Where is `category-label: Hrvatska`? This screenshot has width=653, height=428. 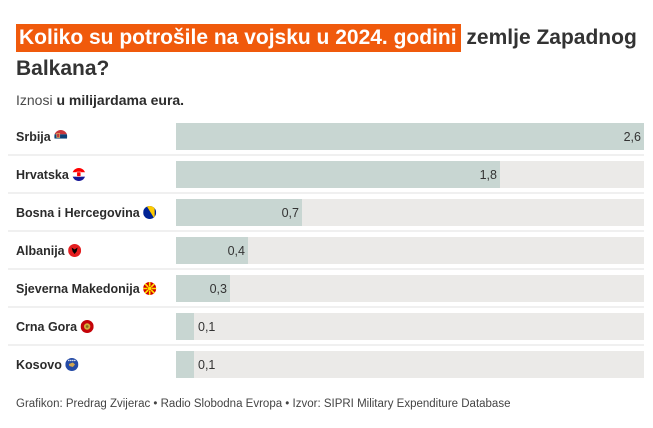 category-label: Hrvatska is located at coordinates (43, 175).